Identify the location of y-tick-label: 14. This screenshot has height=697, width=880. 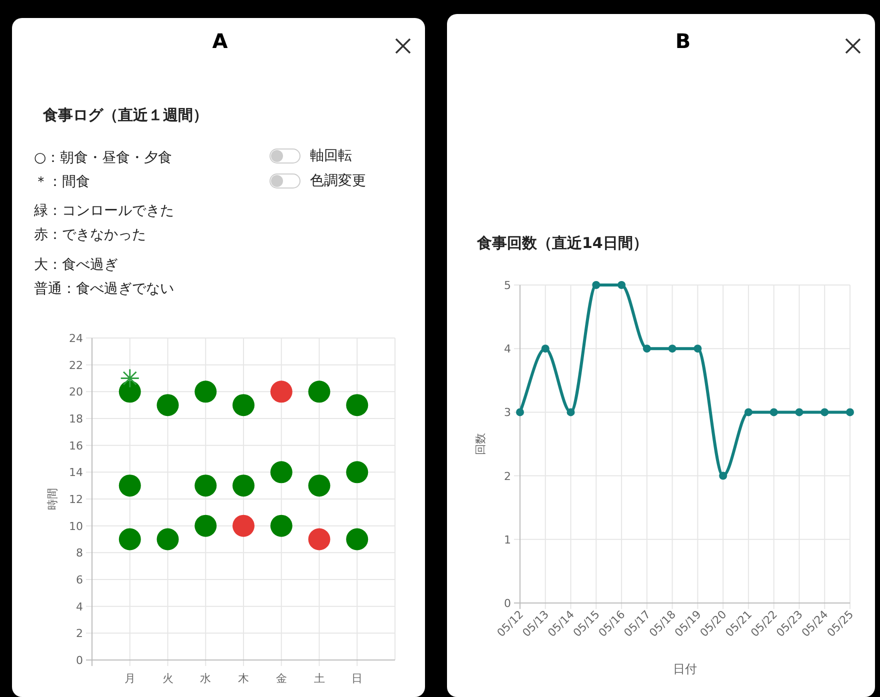
(76, 473).